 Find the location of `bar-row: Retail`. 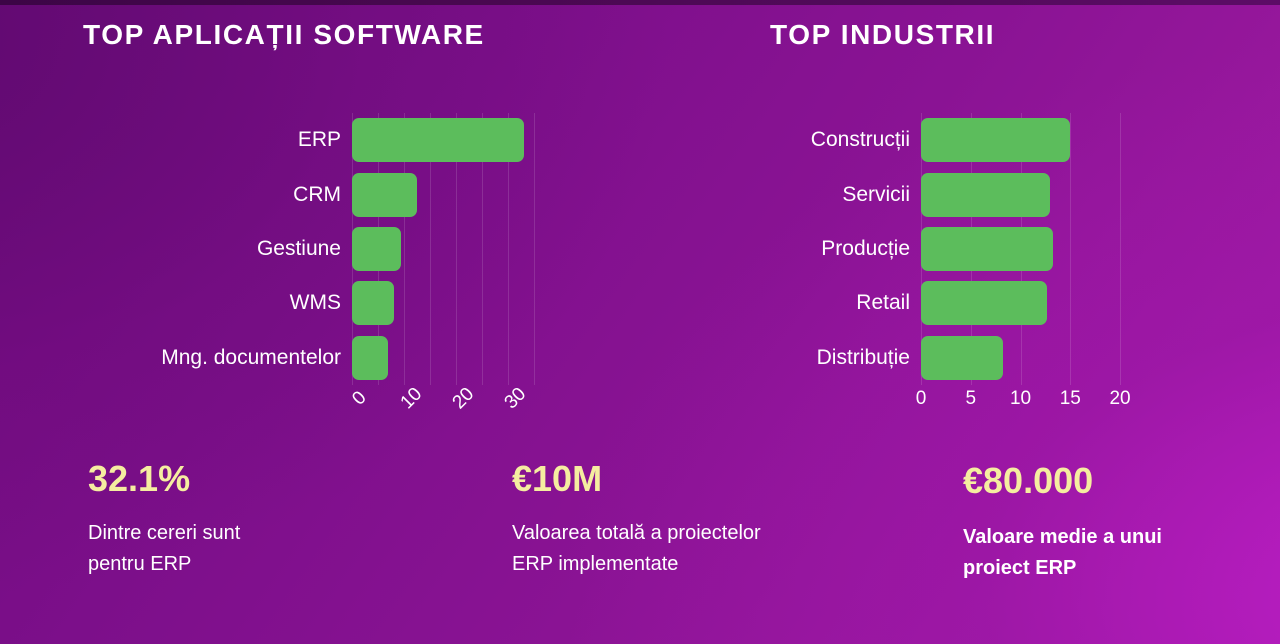

bar-row: Retail is located at coordinates (993, 303).